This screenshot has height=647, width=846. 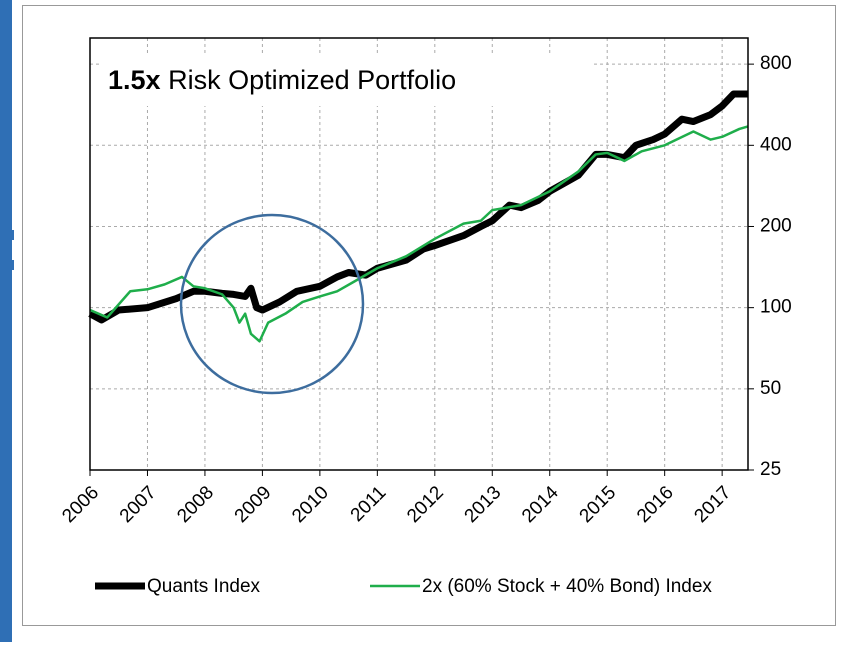 I want to click on y-tick-label: 25, so click(x=770, y=469).